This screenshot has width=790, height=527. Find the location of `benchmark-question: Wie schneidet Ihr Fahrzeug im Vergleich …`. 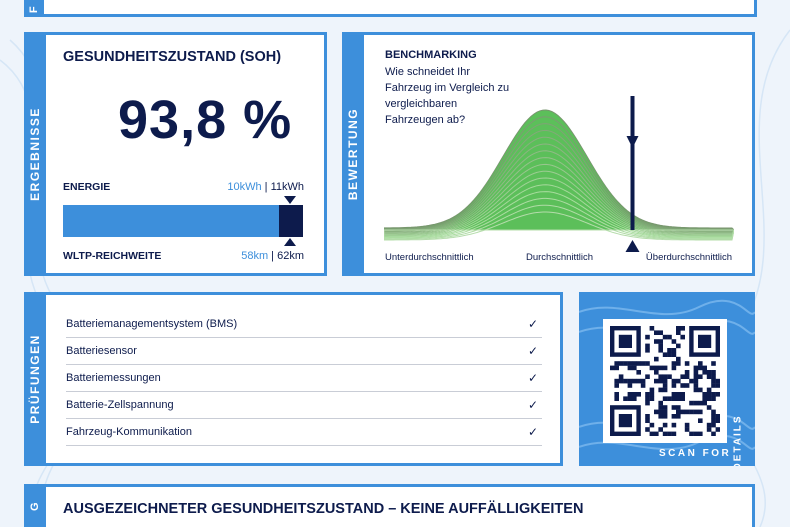

benchmark-question: Wie schneidet Ihr Fahrzeug im Vergleich … is located at coordinates (447, 96).